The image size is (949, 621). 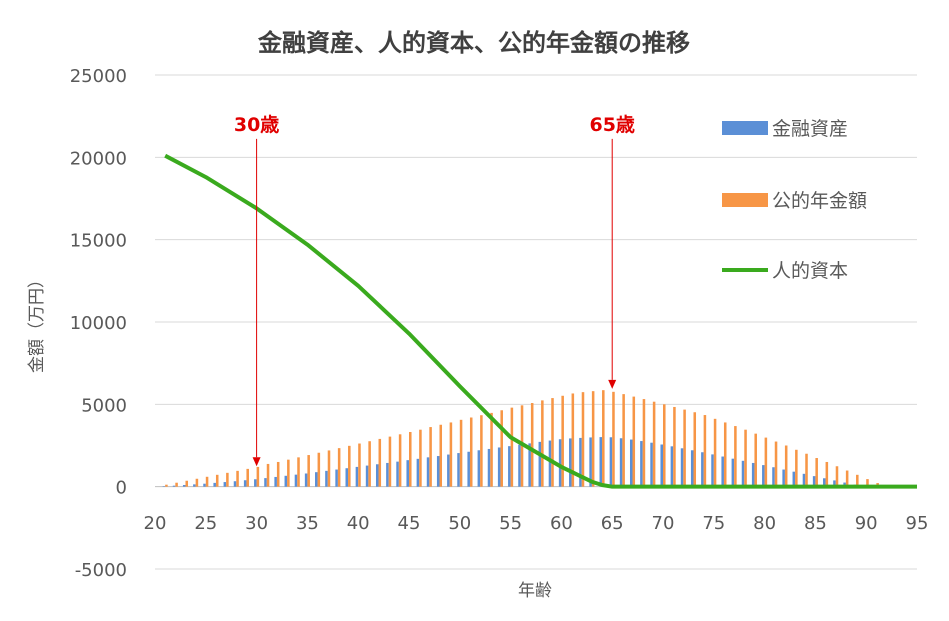 What do you see at coordinates (98, 76) in the screenshot?
I see `y-tick-label: 25000` at bounding box center [98, 76].